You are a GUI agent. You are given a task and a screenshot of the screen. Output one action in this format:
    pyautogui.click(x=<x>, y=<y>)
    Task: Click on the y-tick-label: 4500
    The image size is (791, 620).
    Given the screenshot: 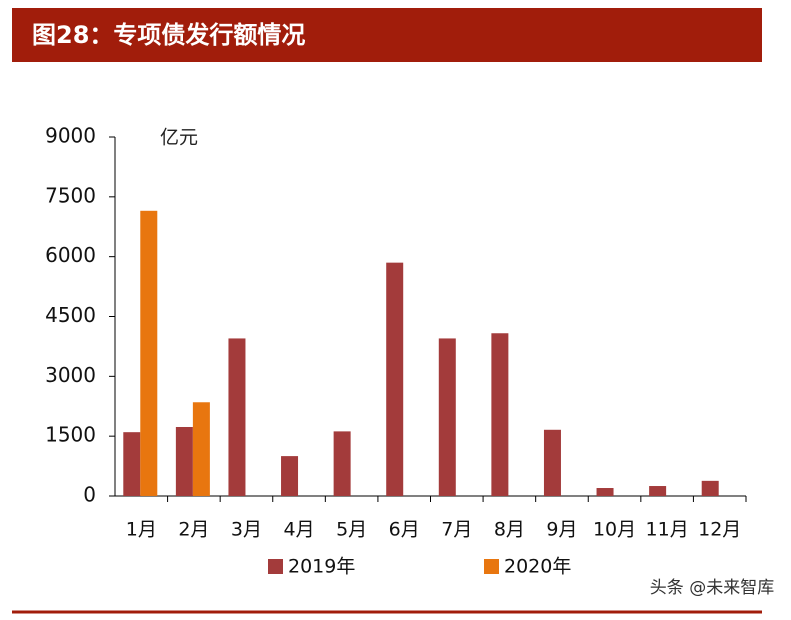 What is the action you would take?
    pyautogui.click(x=70, y=315)
    